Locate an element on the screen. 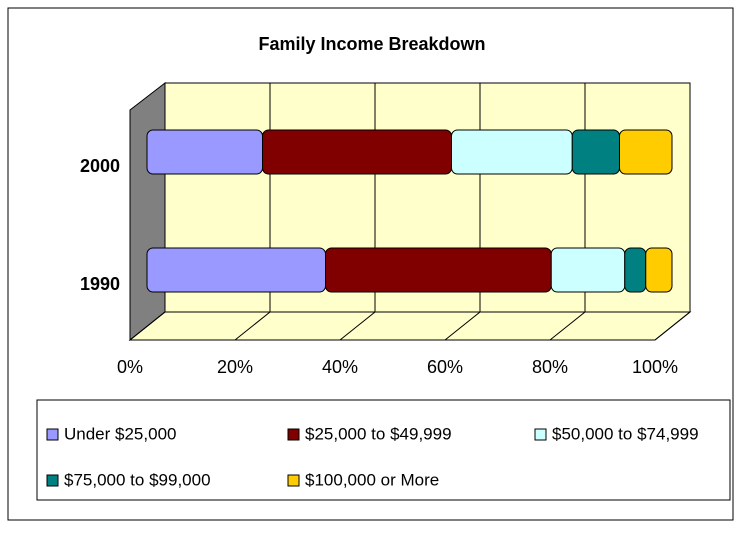  x-tick-label: 0% is located at coordinates (130, 367).